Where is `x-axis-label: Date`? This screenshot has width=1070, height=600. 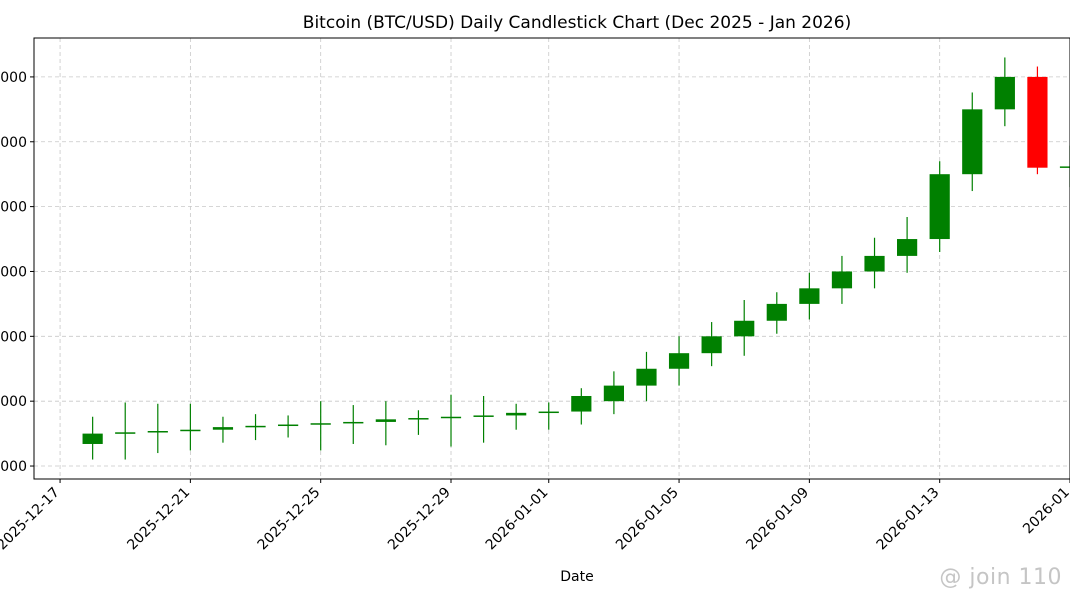 x-axis-label: Date is located at coordinates (576, 577).